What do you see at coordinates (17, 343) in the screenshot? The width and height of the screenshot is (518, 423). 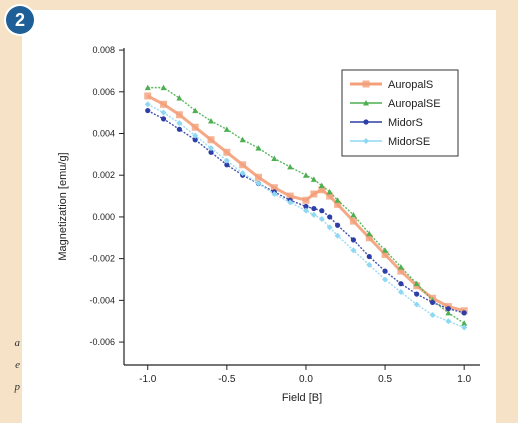 I see `caption-fragment: a` at bounding box center [17, 343].